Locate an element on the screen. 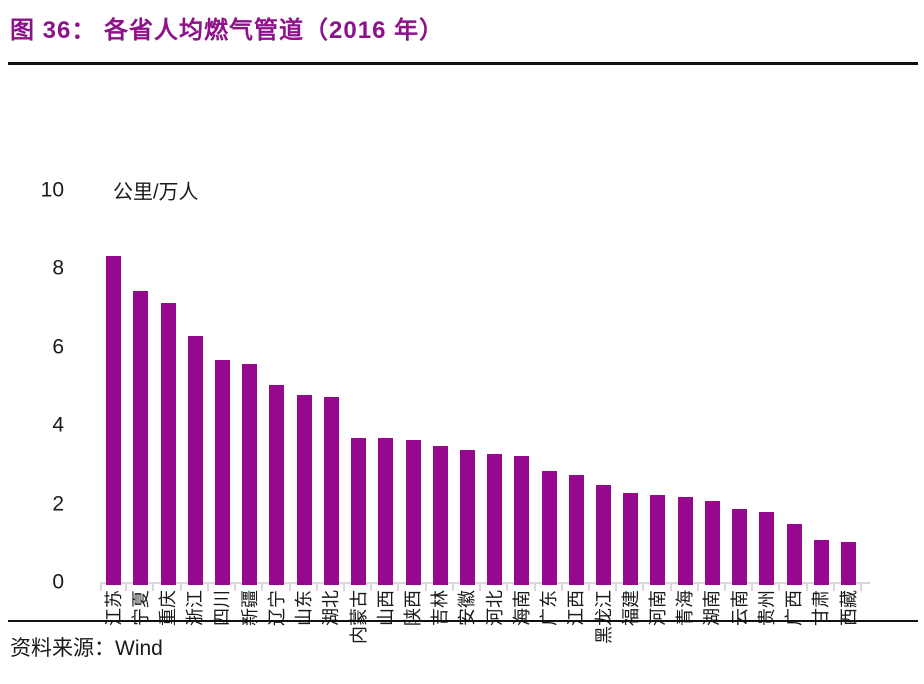 The width and height of the screenshot is (924, 684). source-value: Wind is located at coordinates (139, 648).